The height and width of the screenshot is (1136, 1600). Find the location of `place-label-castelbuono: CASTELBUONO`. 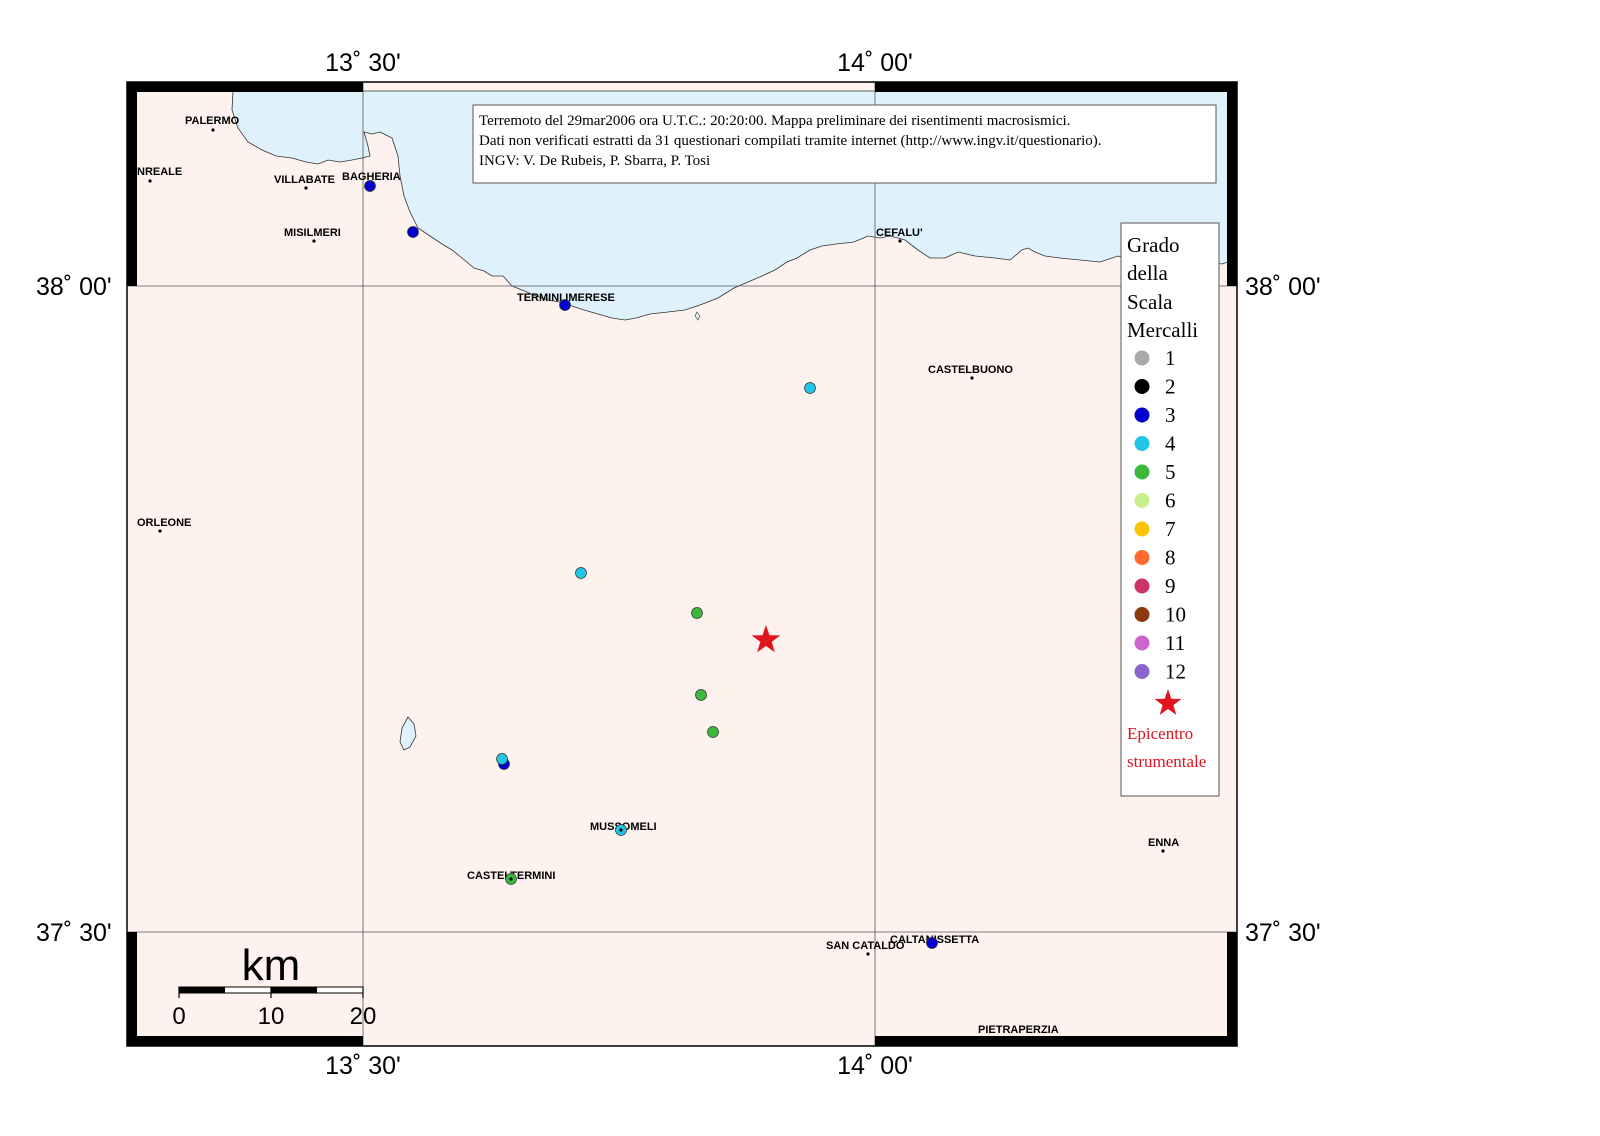

place-label-castelbuono: CASTELBUONO is located at coordinates (970, 370).